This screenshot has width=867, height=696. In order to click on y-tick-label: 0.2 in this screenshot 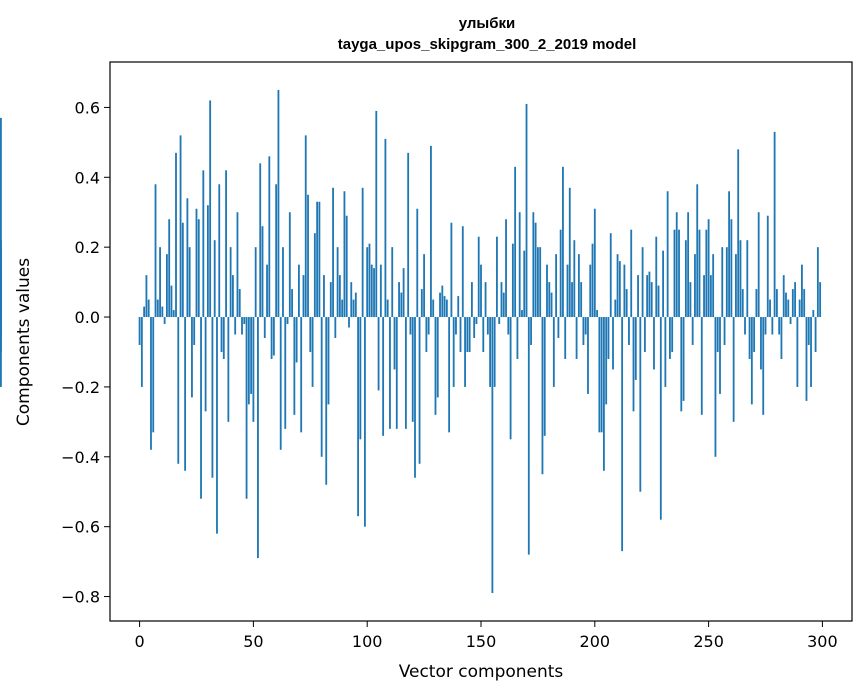, I will do `click(87, 247)`.